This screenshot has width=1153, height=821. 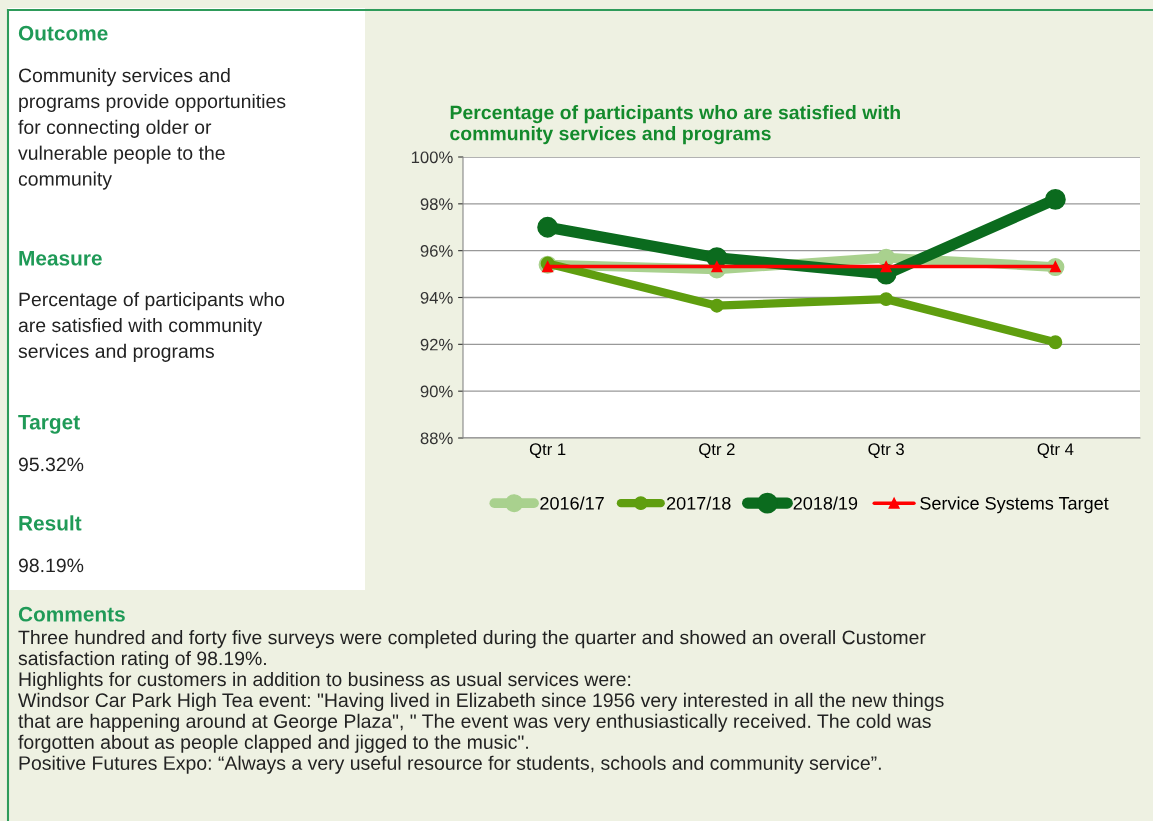 I want to click on text: Community services and programs provide opportunities for connecting older or vulnerable people to the community, so click(x=152, y=129).